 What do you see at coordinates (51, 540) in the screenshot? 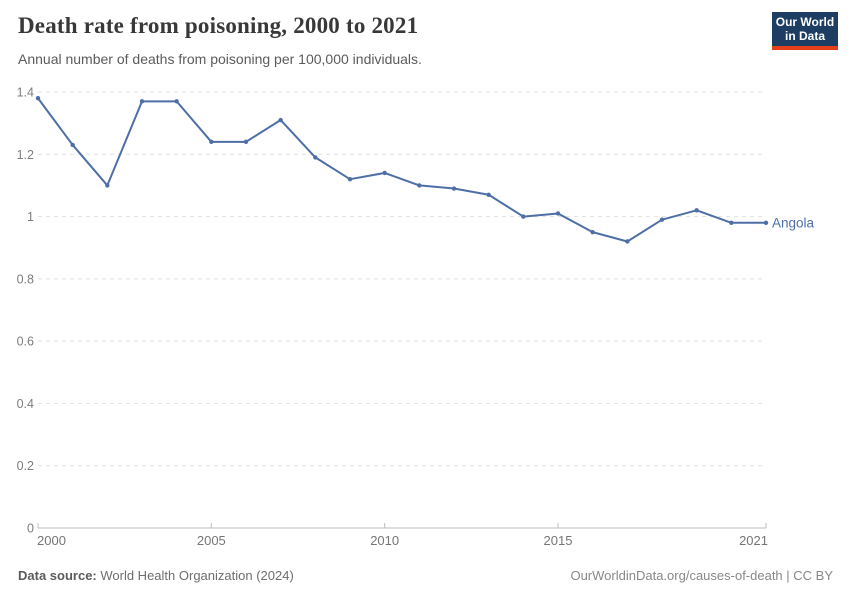
I see `x-axis-tick-label: 2000` at bounding box center [51, 540].